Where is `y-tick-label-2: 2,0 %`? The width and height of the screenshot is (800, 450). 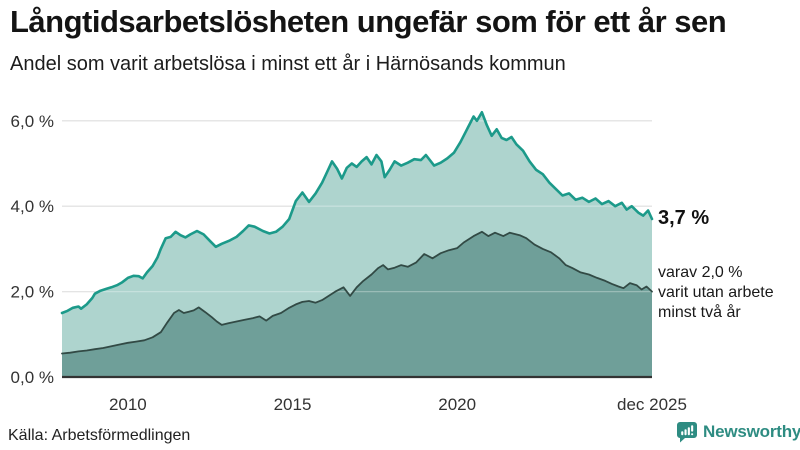 y-tick-label-2: 2,0 % is located at coordinates (32, 292).